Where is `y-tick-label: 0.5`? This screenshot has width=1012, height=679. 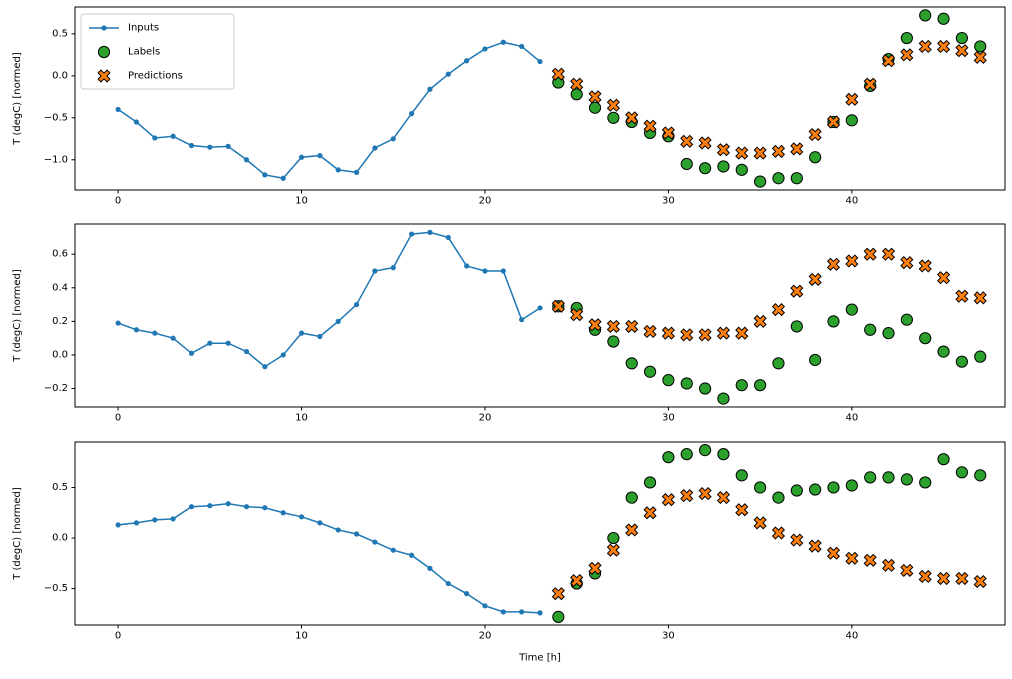
y-tick-label: 0.5 is located at coordinates (60, 487).